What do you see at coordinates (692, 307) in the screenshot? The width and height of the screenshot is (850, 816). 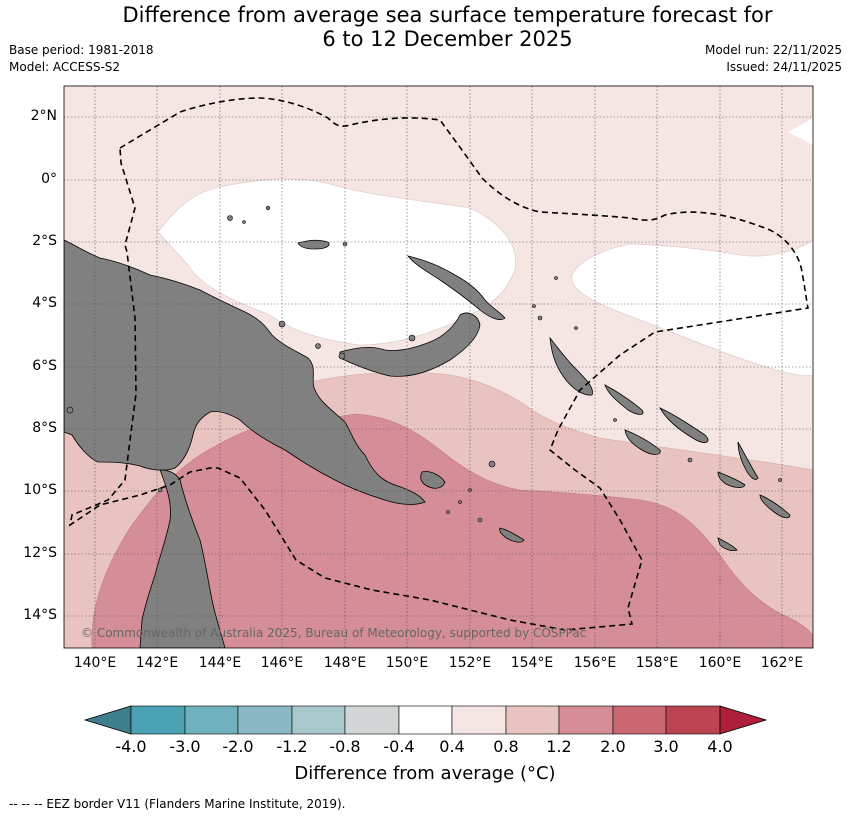 I see `sst-neutral-east` at bounding box center [692, 307].